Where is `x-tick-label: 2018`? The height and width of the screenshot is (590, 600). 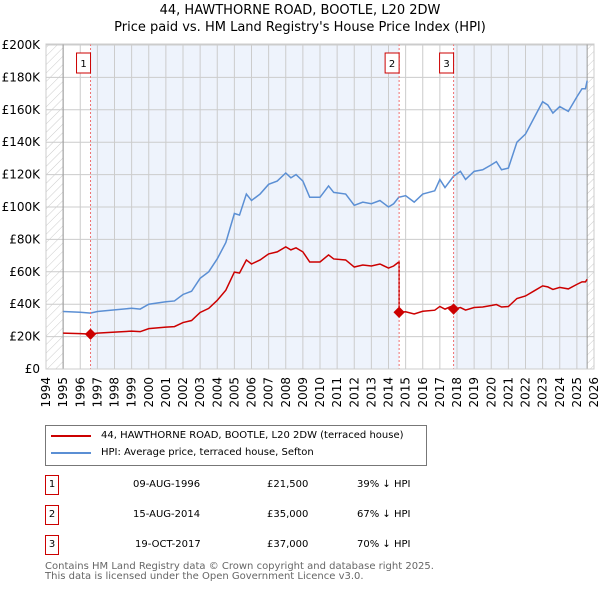
x-tick-label: 2018 is located at coordinates (457, 392).